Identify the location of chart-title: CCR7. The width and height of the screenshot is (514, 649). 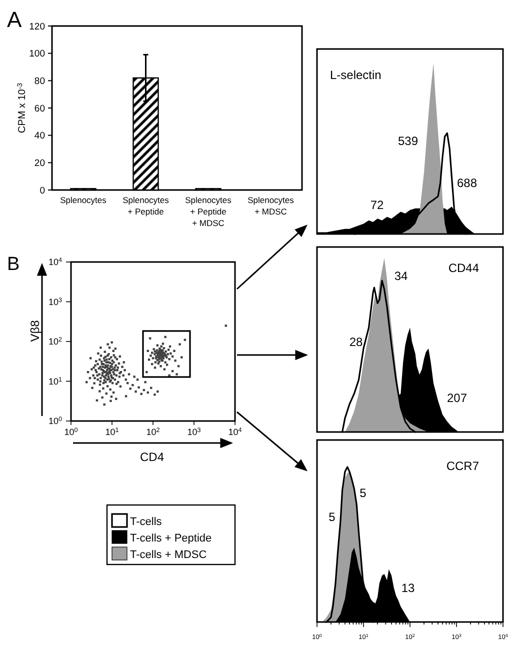
(463, 466).